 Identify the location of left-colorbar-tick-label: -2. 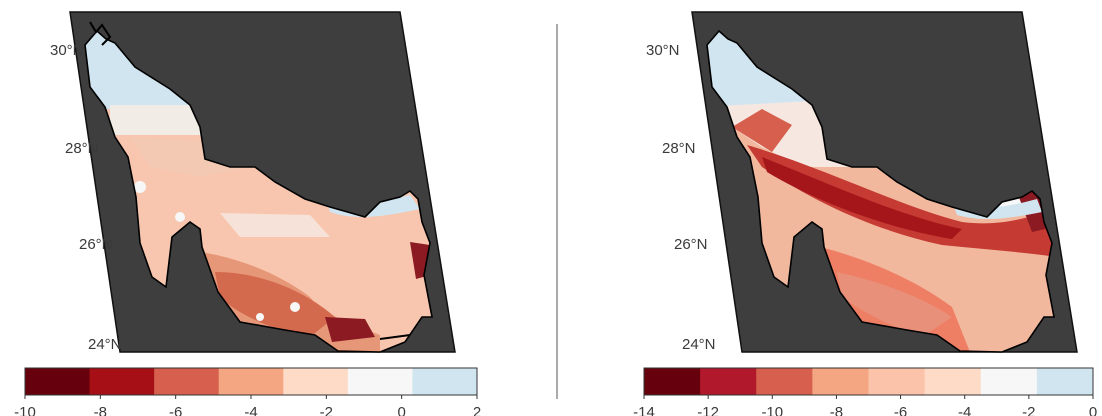
(326, 410).